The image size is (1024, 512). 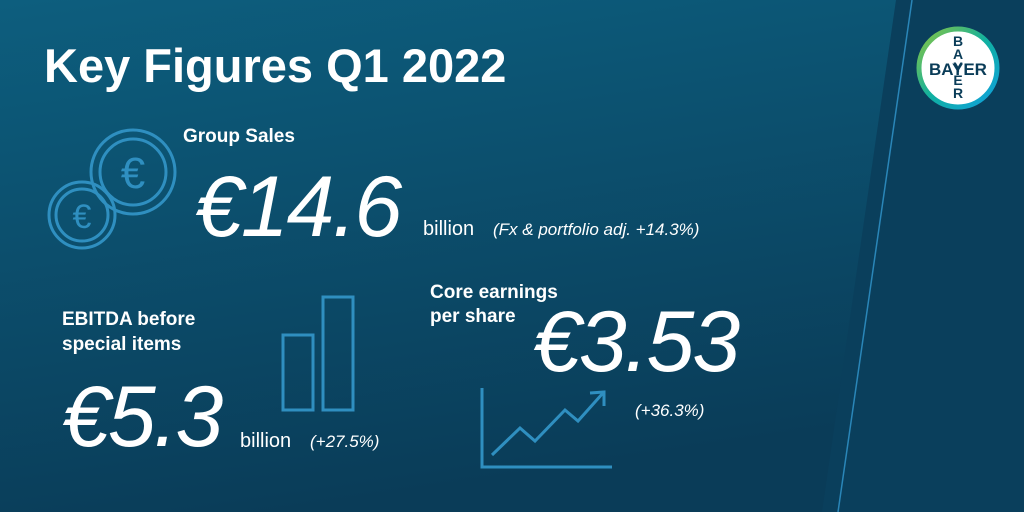 I want to click on ebitda-label: special items, so click(x=121, y=344).